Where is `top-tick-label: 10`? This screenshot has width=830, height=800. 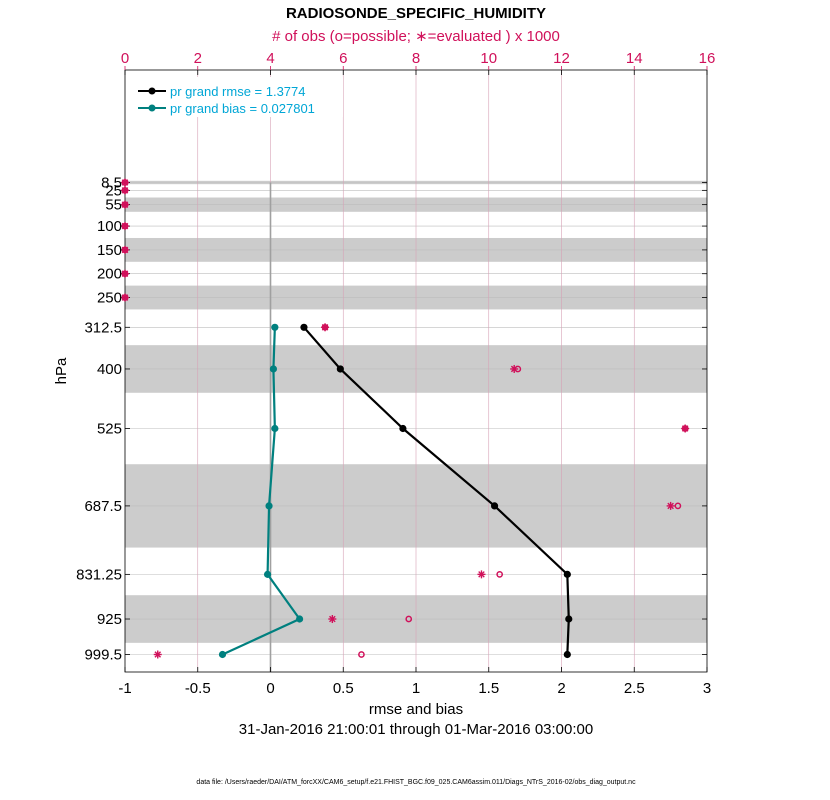 top-tick-label: 10 is located at coordinates (488, 58).